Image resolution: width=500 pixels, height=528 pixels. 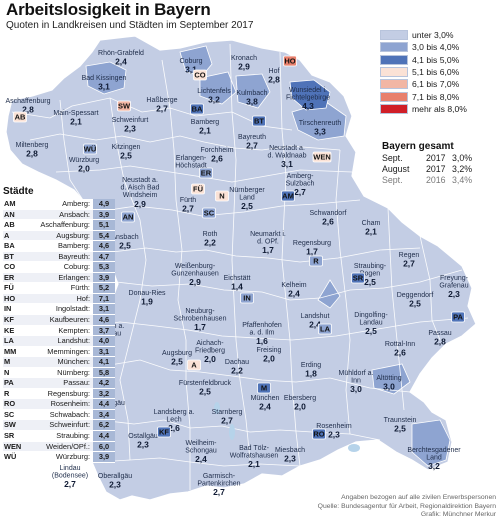 I want to click on region-name: Bad Tölz-, so click(x=254, y=448).